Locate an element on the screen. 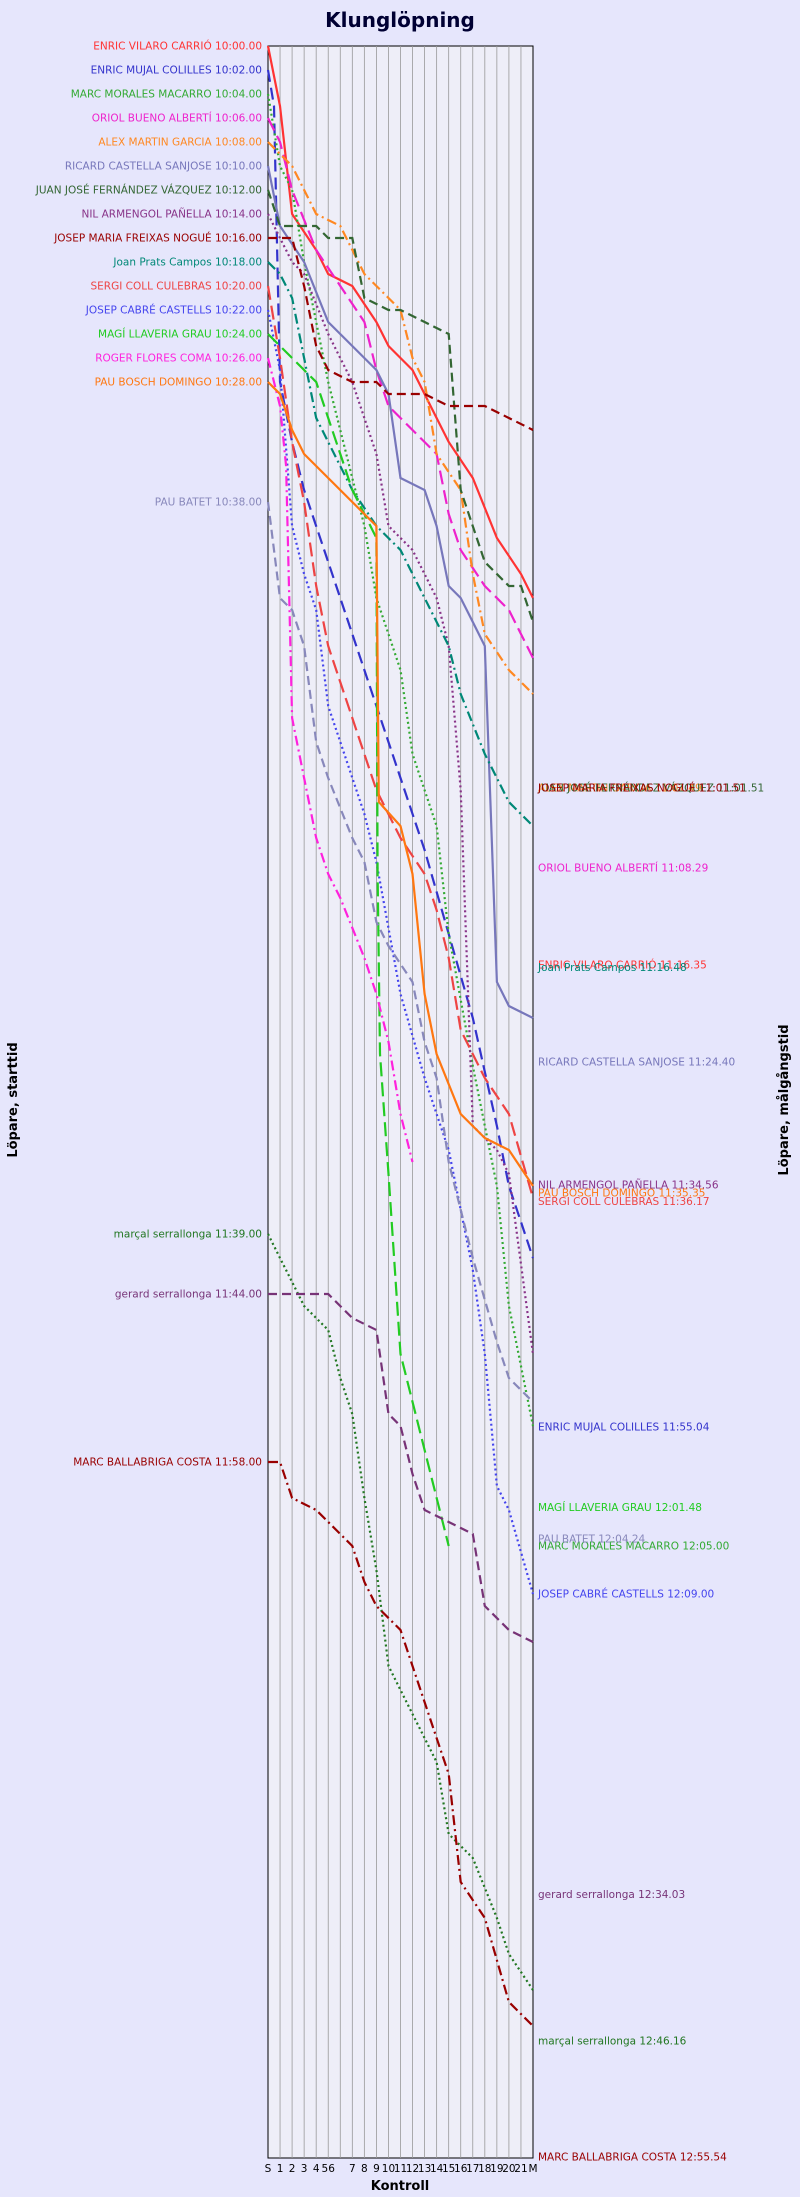 The width and height of the screenshot is (800, 2197). finish-label: JUAN JOSÉ FERNÁNDEZ VÁZQUEZ 11:01.51 is located at coordinates (650, 788).